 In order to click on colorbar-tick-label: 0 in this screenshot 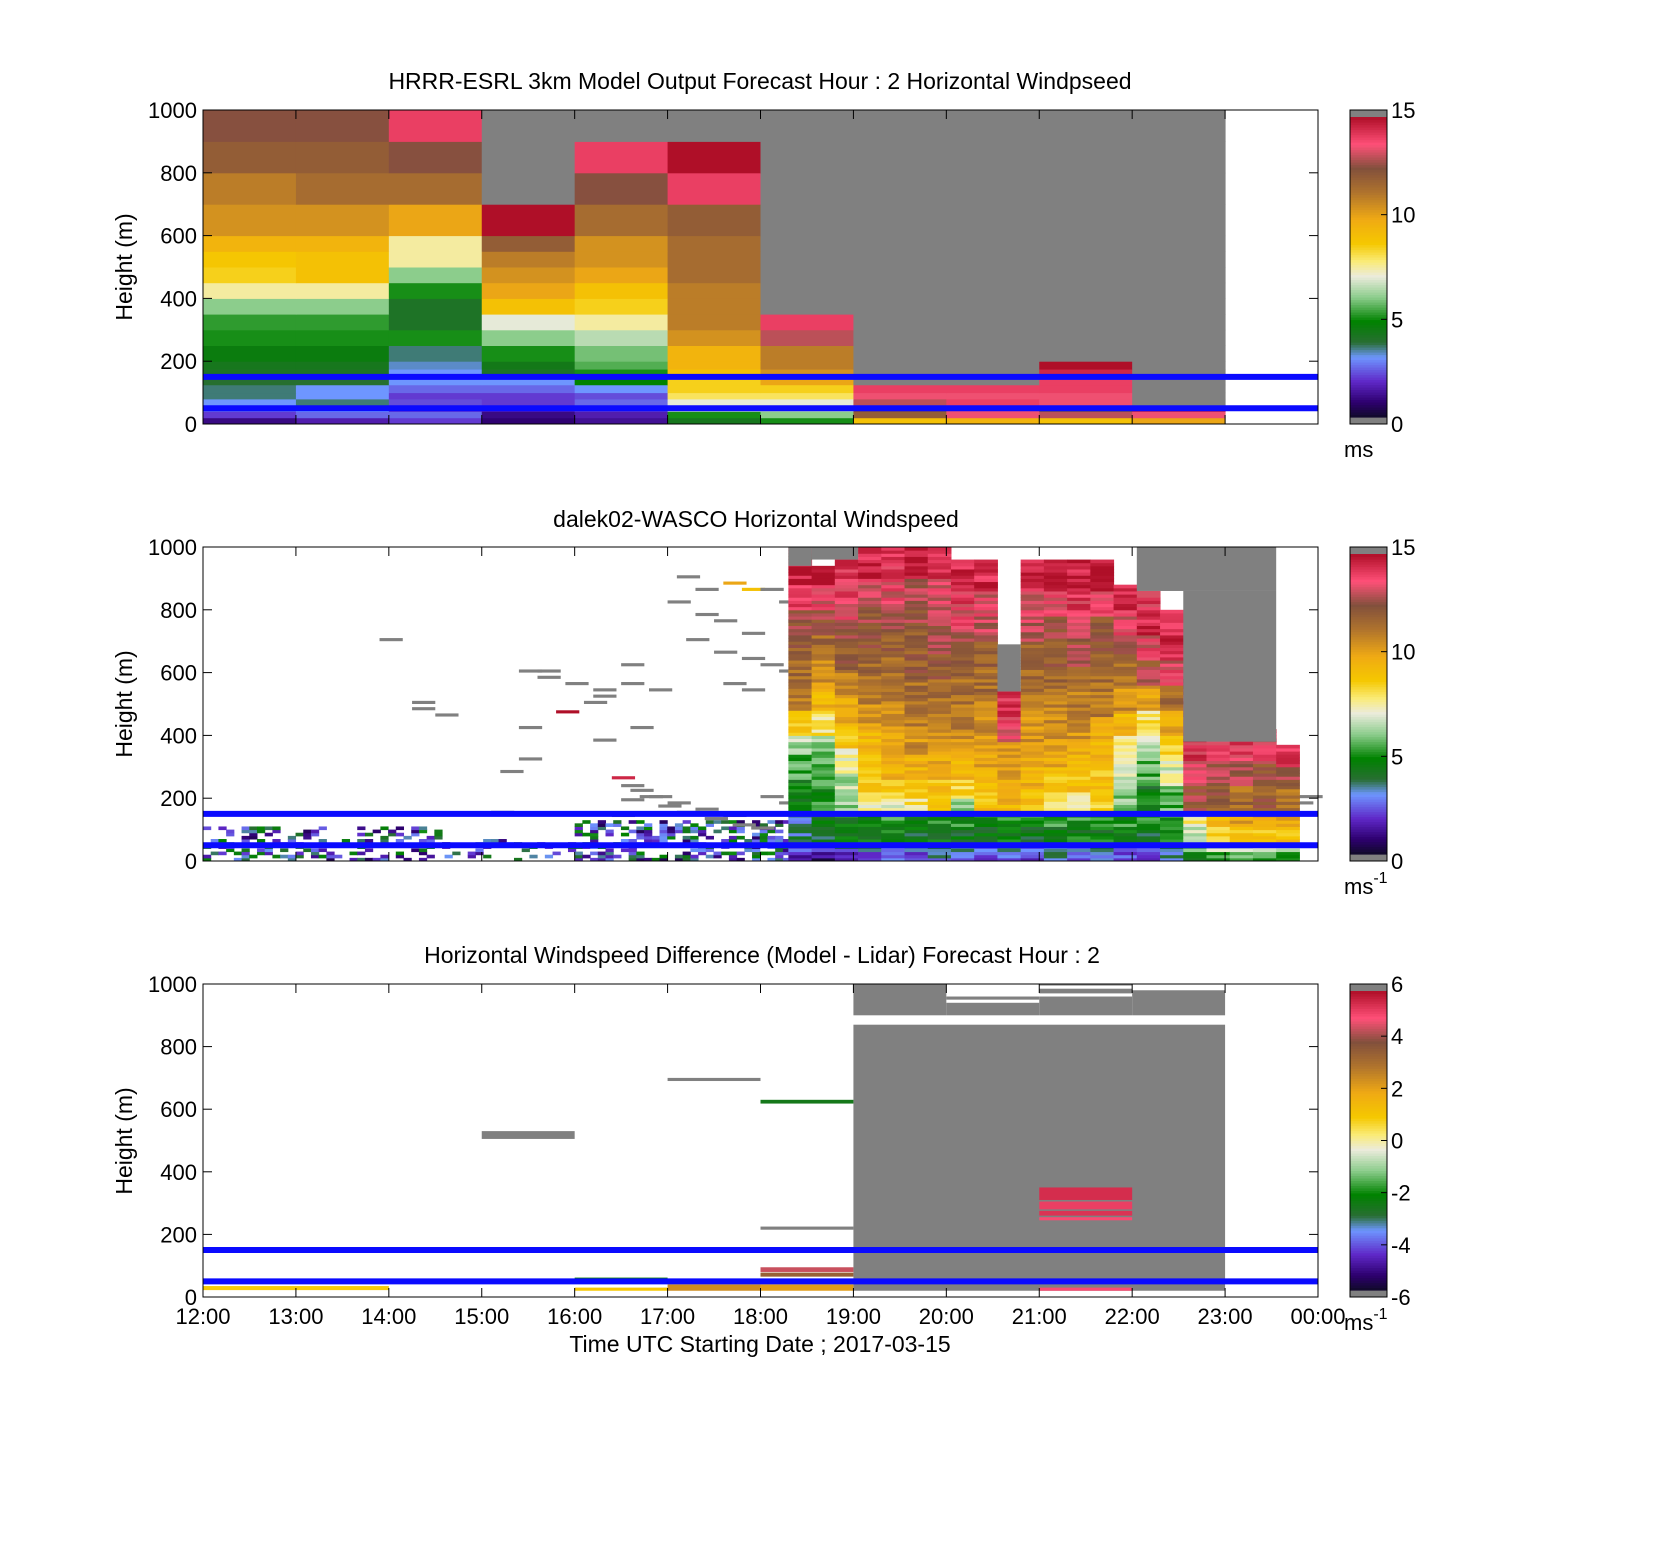, I will do `click(1397, 424)`.